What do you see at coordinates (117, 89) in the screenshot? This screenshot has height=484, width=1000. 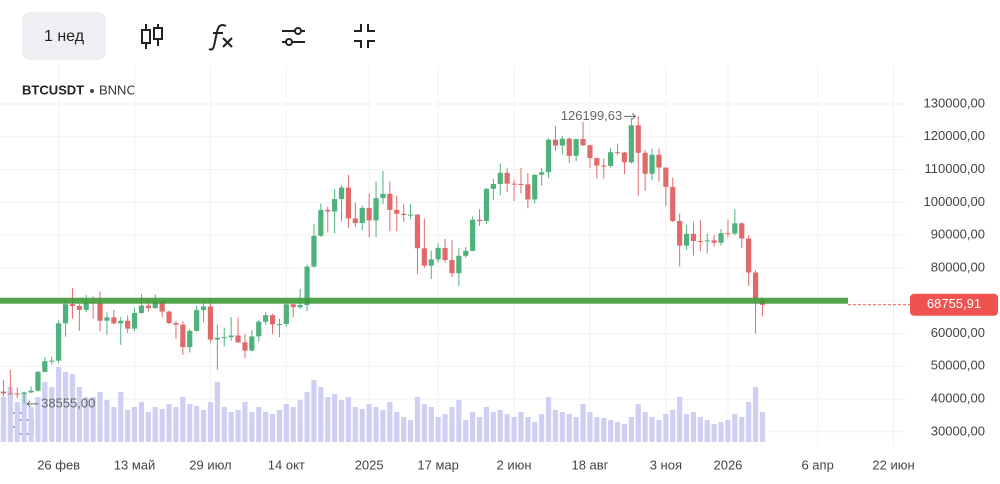 I see `exchange: BNNC` at bounding box center [117, 89].